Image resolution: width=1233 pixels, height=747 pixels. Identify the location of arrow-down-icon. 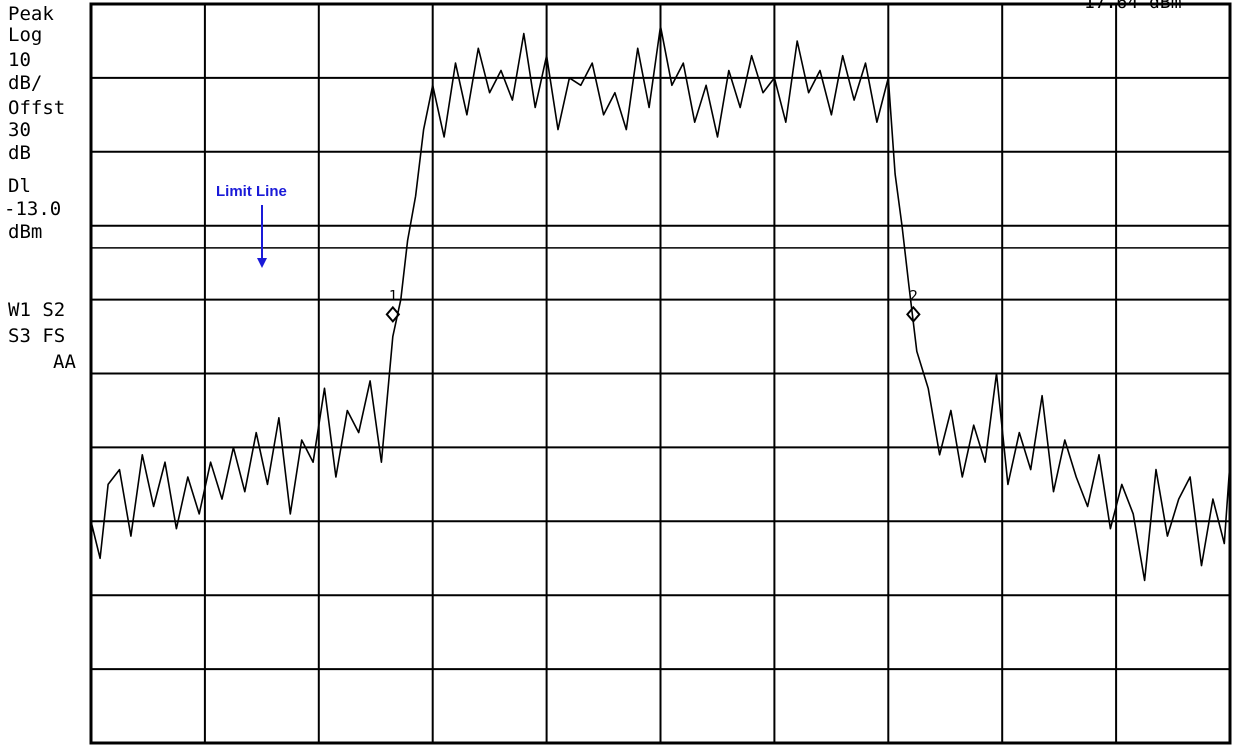
(262, 263).